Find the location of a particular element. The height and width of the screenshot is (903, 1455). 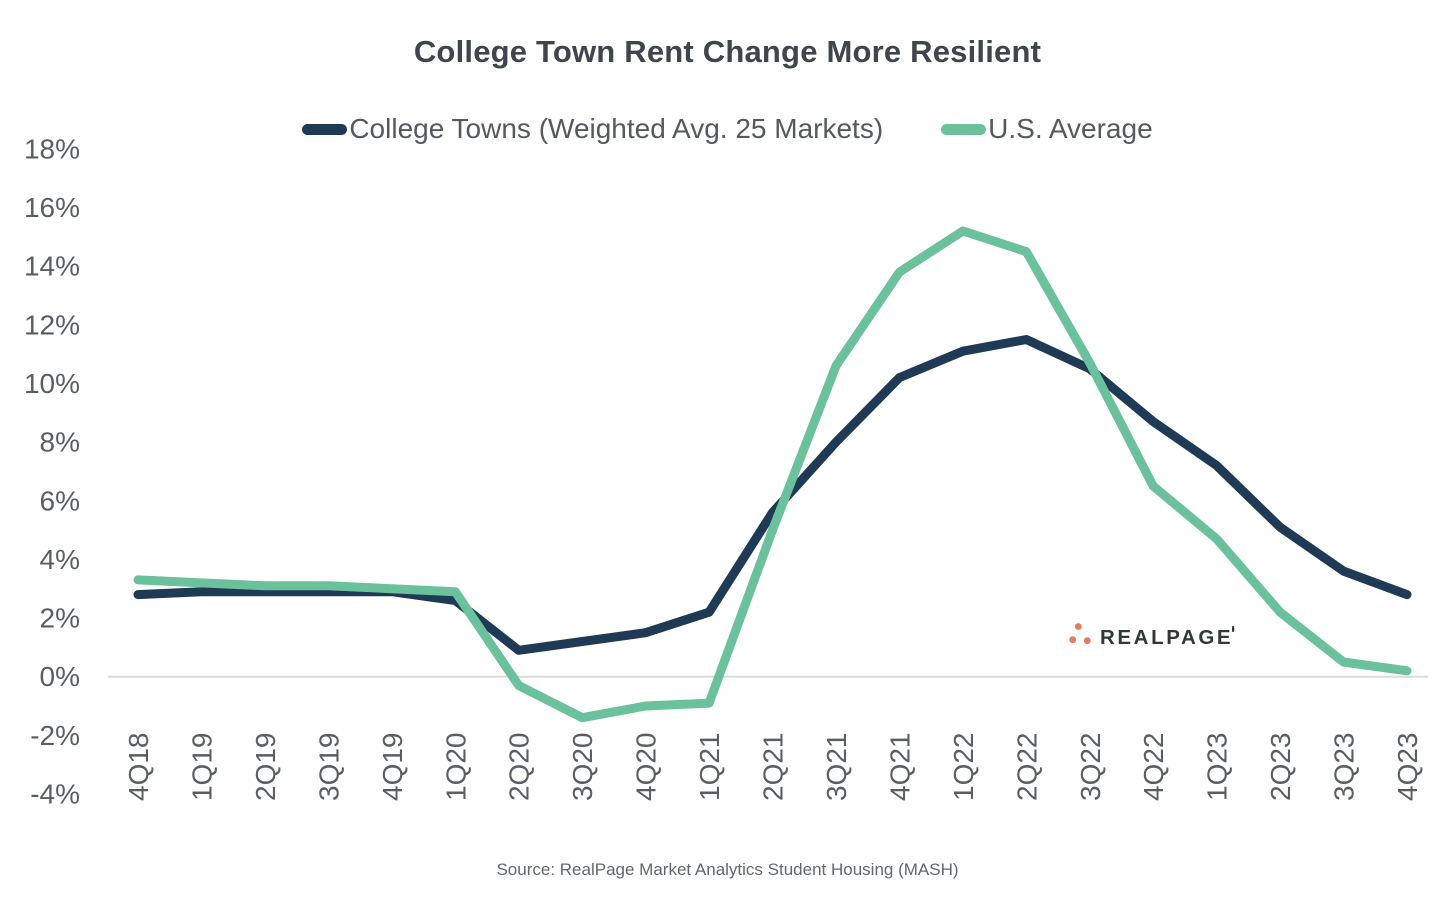

y-tick-label: 14% is located at coordinates (52, 266).